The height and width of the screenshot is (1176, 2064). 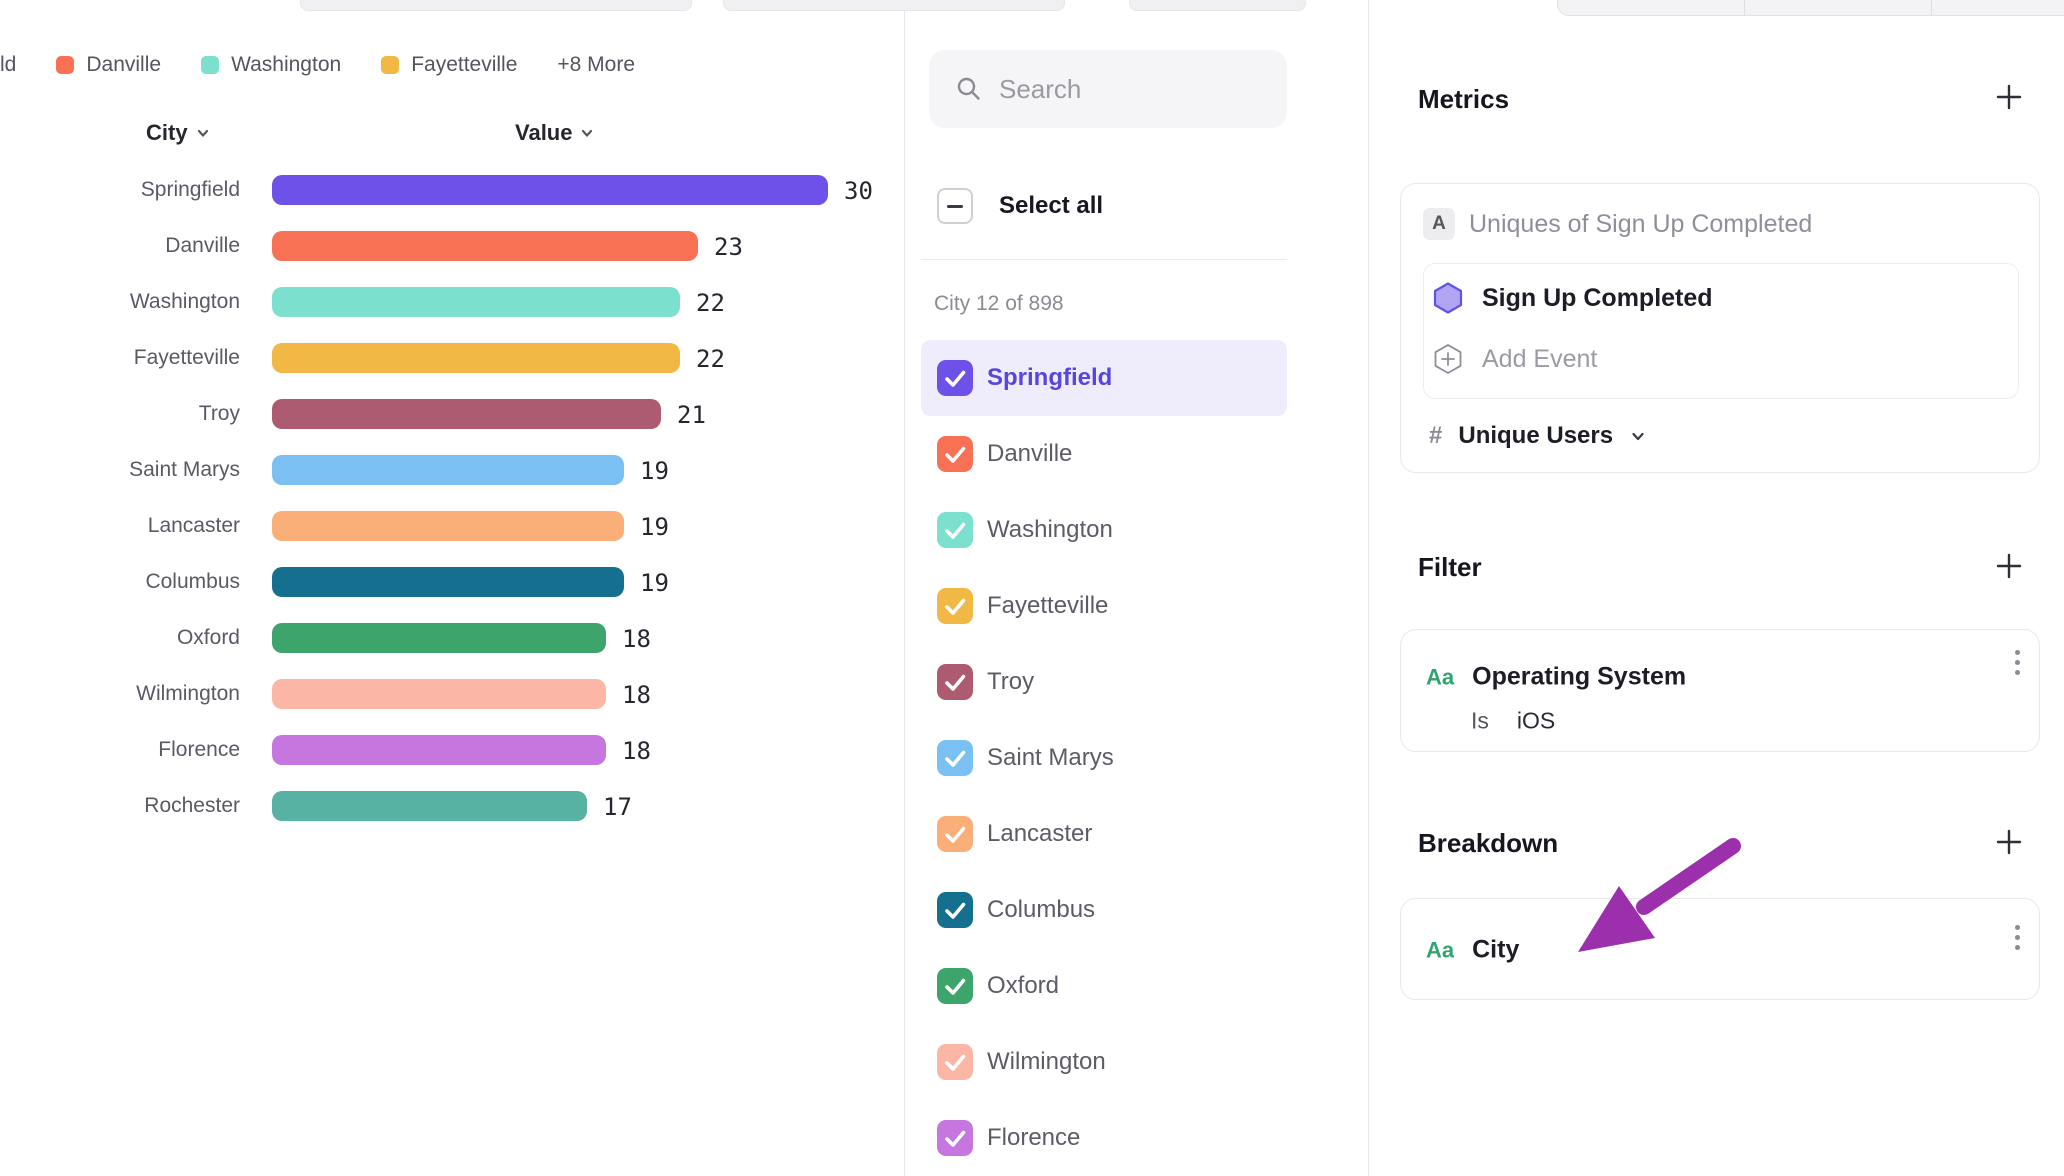 I want to click on city-label: Springfield, so click(x=1050, y=377).